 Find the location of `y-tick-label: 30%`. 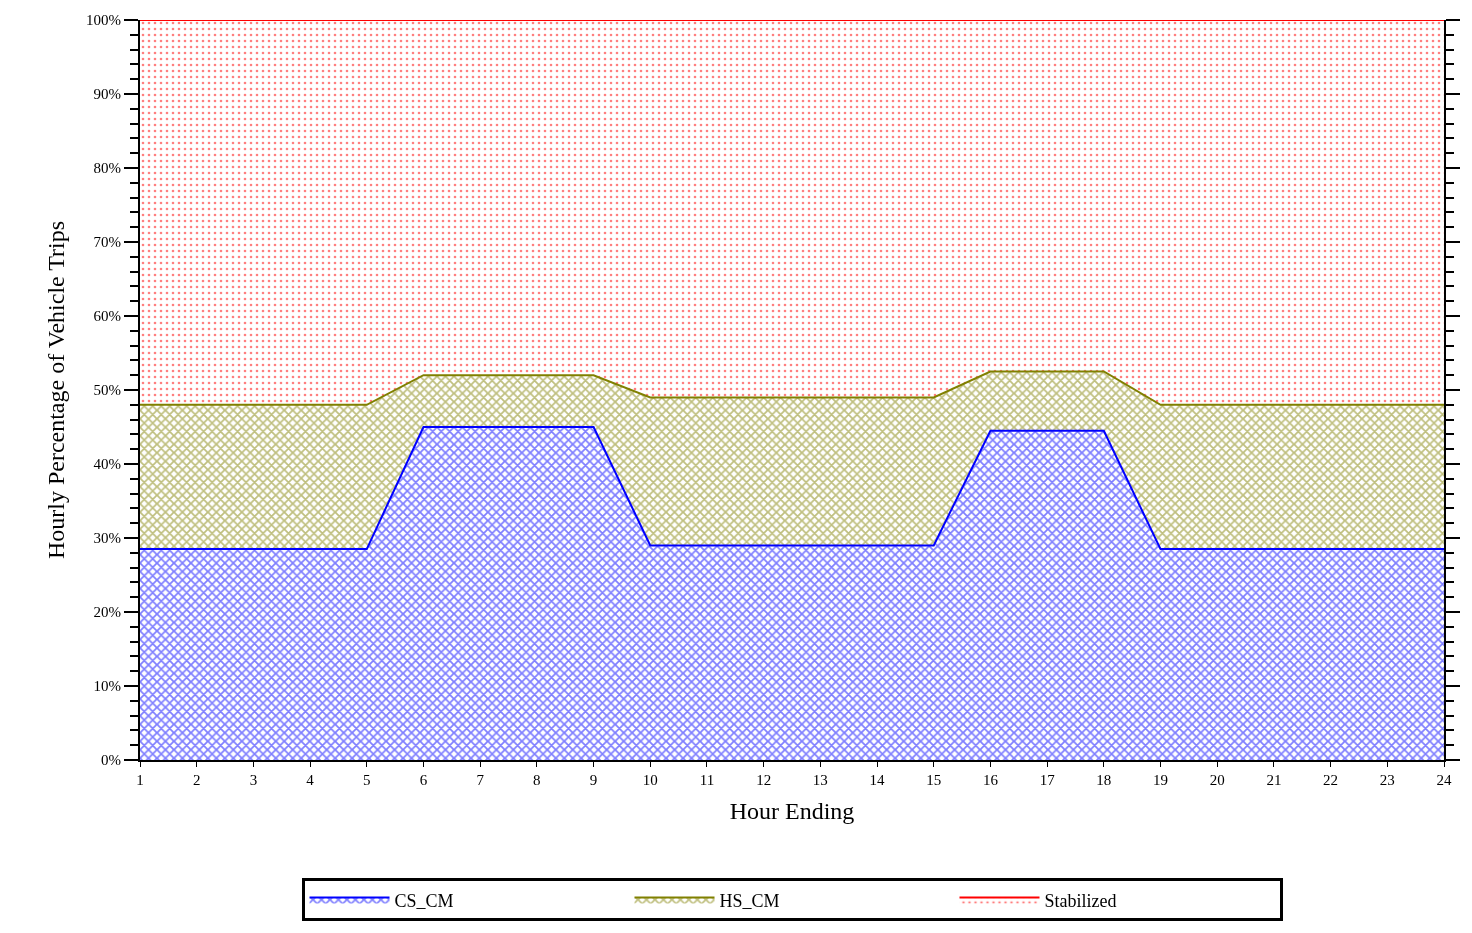

y-tick-label: 30% is located at coordinates (107, 538).